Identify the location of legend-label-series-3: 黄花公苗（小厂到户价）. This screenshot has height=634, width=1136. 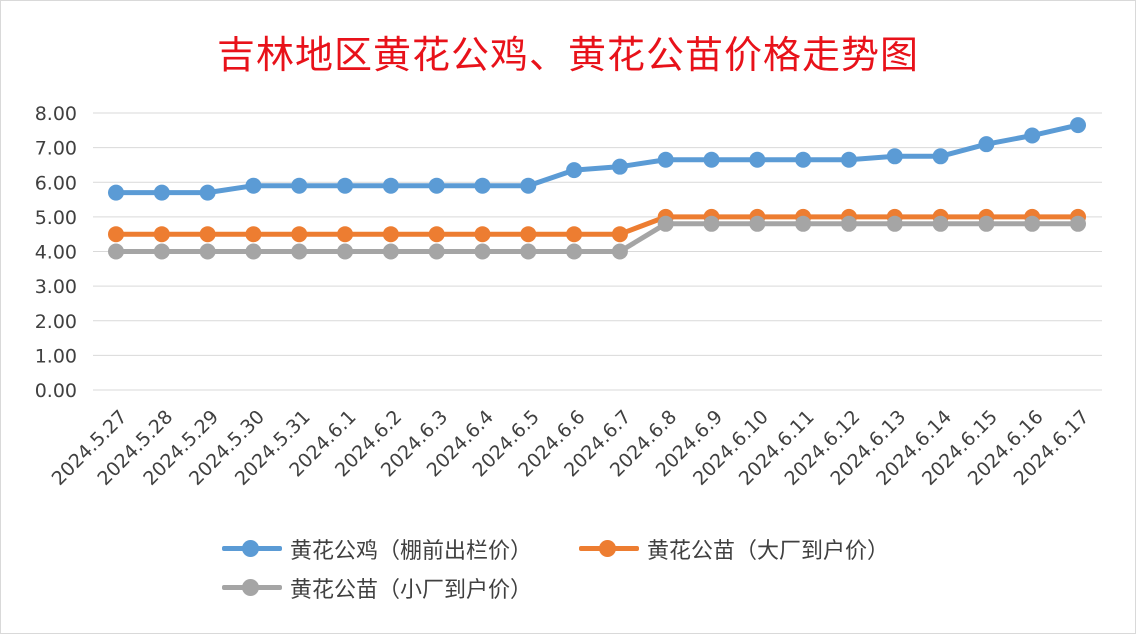
(411, 590).